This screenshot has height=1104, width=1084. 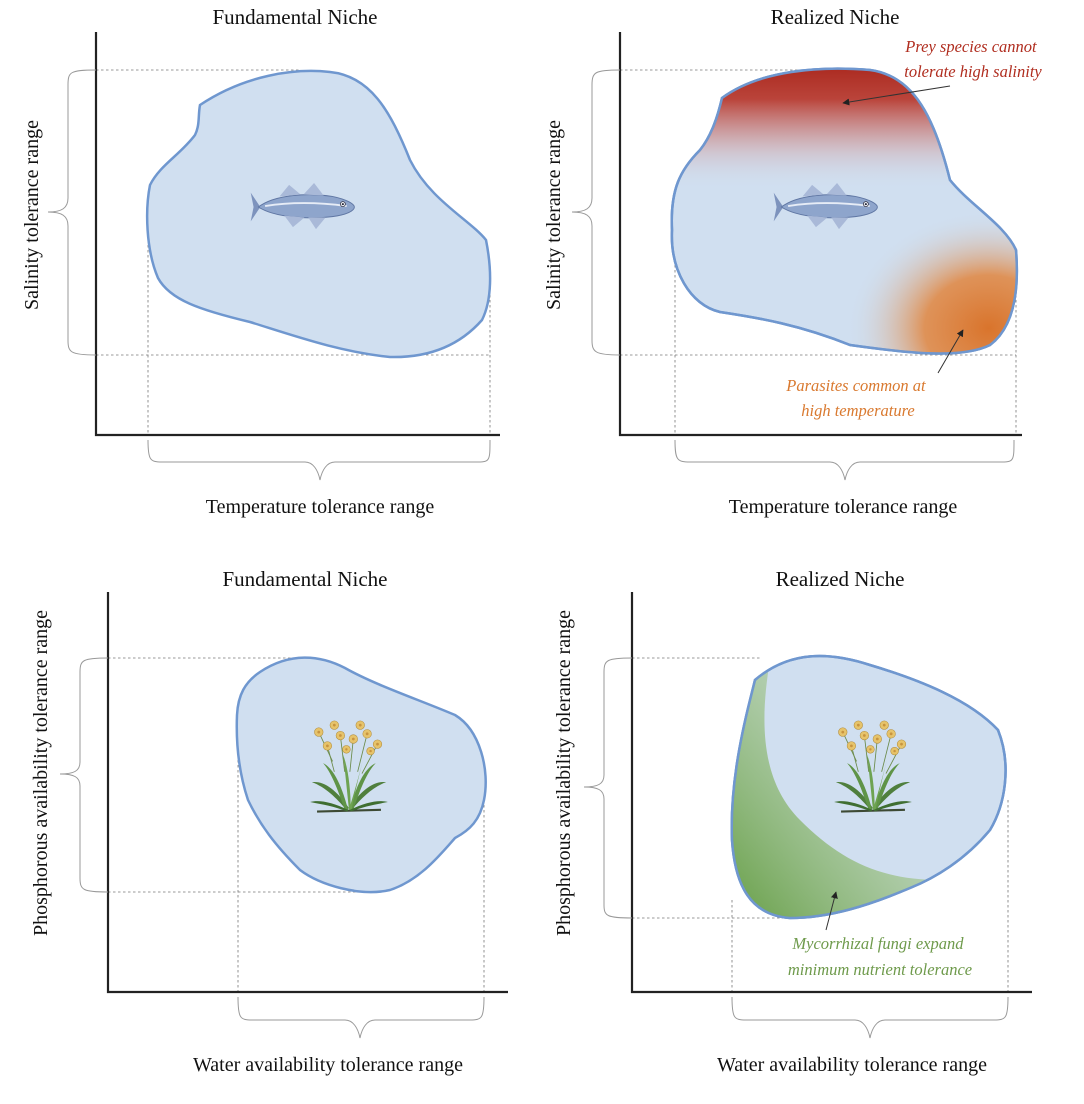 I want to click on annotation-line: Prey species cannot, so click(x=970, y=46).